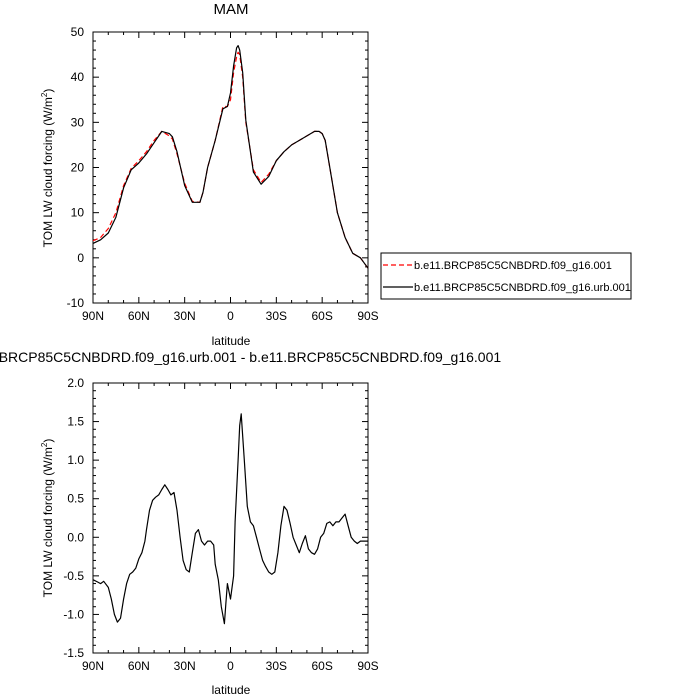 This screenshot has height=700, width=700. Describe the element at coordinates (367, 316) in the screenshot. I see `top-x-tick-label: 90S` at that location.